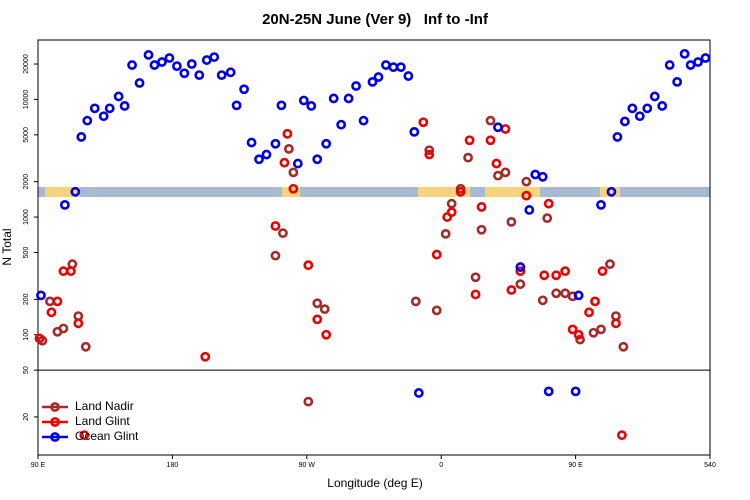  Describe the element at coordinates (26, 135) in the screenshot. I see `y-tick-label: 5000` at that location.